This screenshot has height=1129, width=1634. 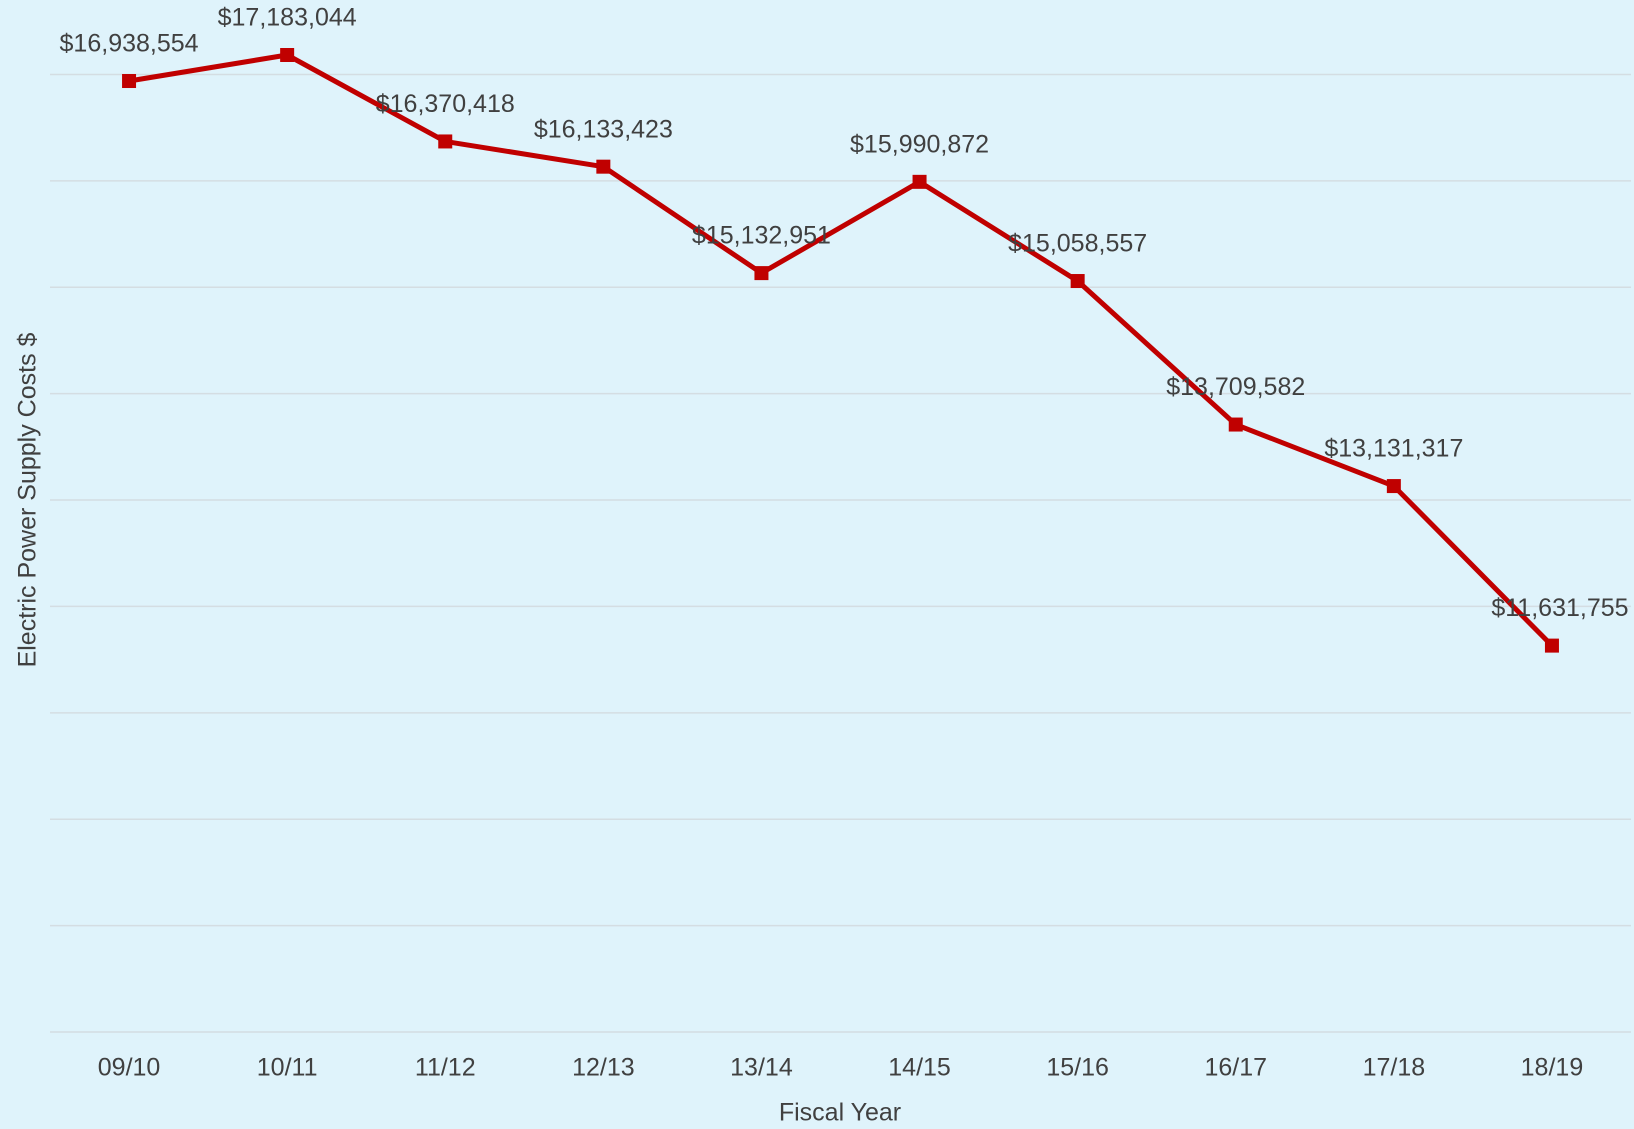 I want to click on data-label: $13,131,317, so click(x=1393, y=449).